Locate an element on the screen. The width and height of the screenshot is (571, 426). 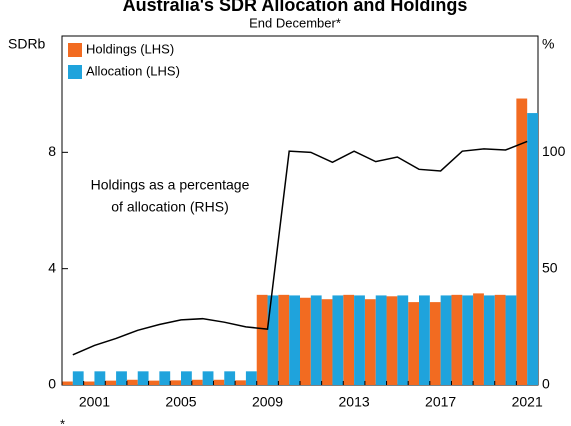
y2-tick-label: 50 is located at coordinates (550, 267).